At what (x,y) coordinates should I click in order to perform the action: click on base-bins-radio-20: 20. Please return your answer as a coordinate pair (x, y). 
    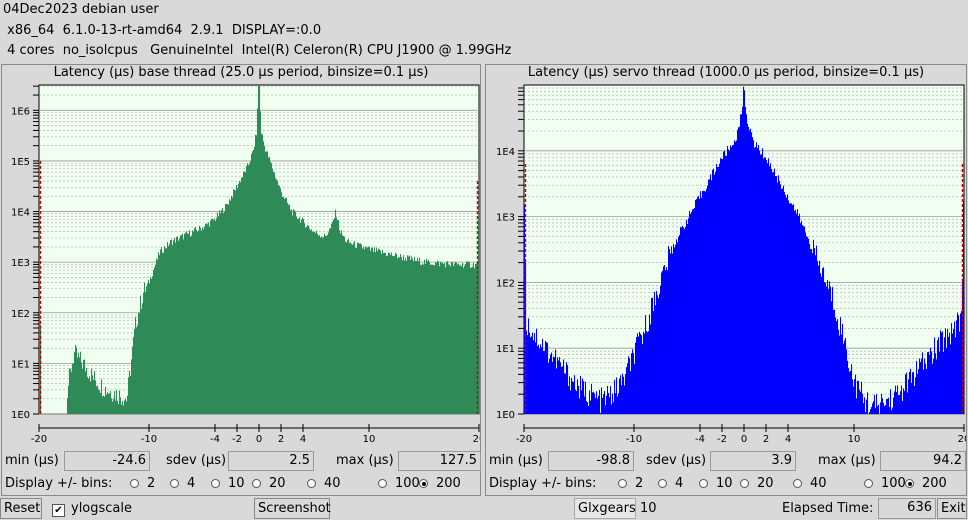
    Looking at the image, I should click on (269, 483).